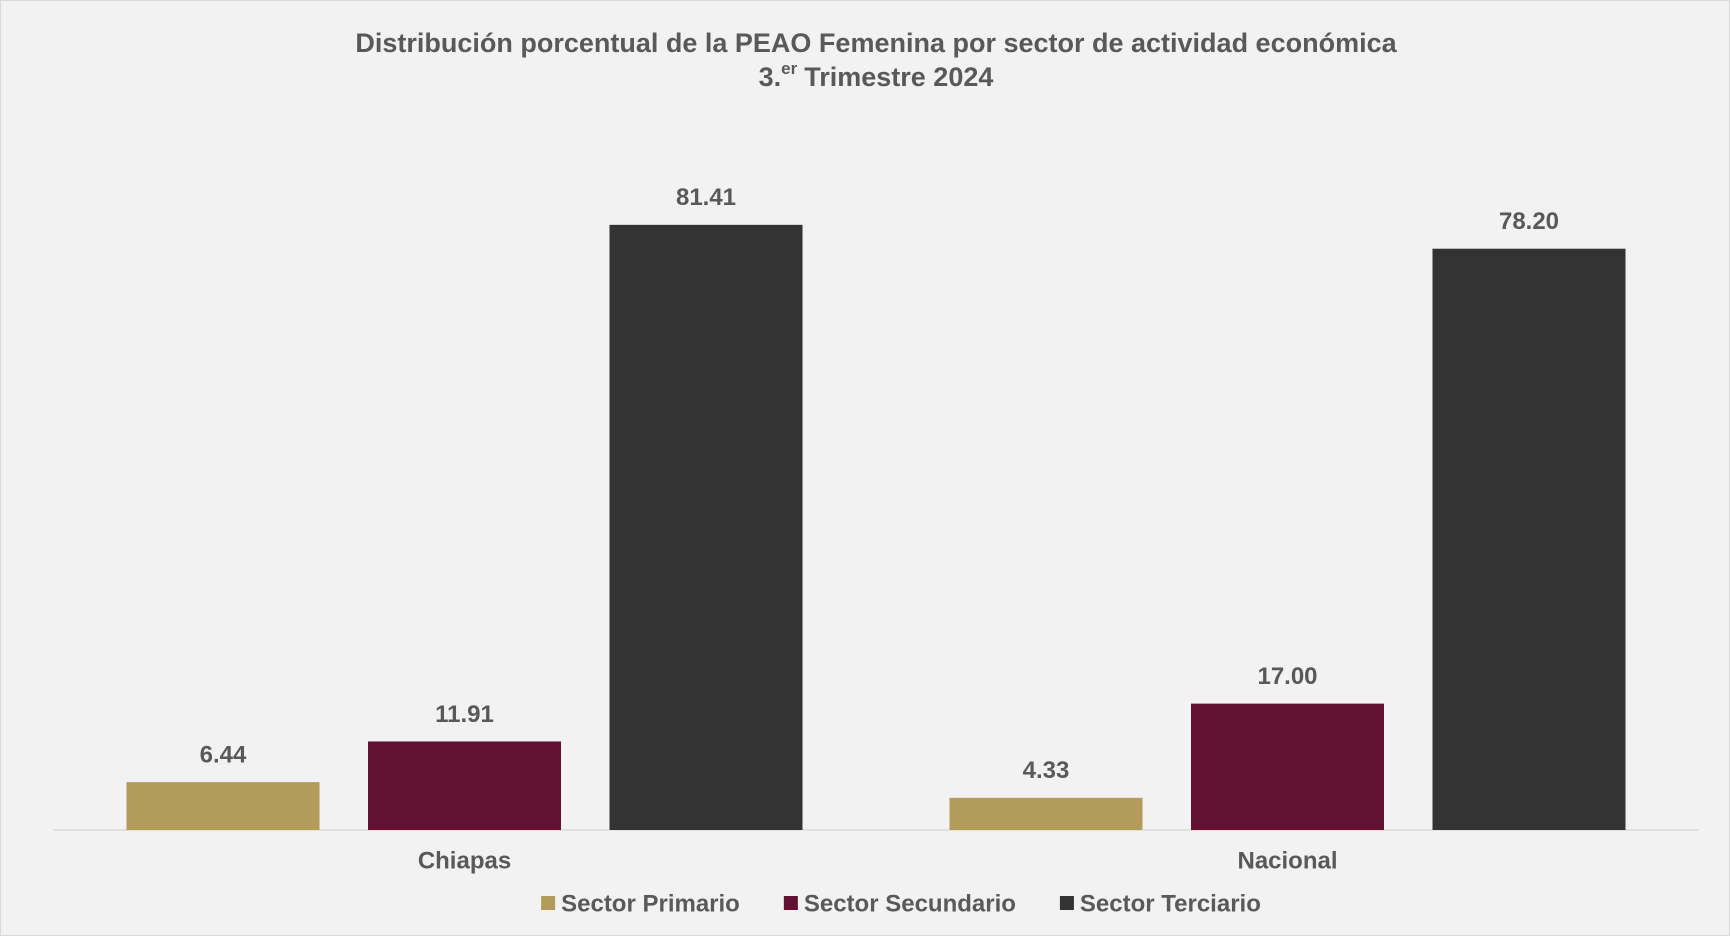 The height and width of the screenshot is (936, 1730). I want to click on data-label: 4.33, so click(1046, 770).